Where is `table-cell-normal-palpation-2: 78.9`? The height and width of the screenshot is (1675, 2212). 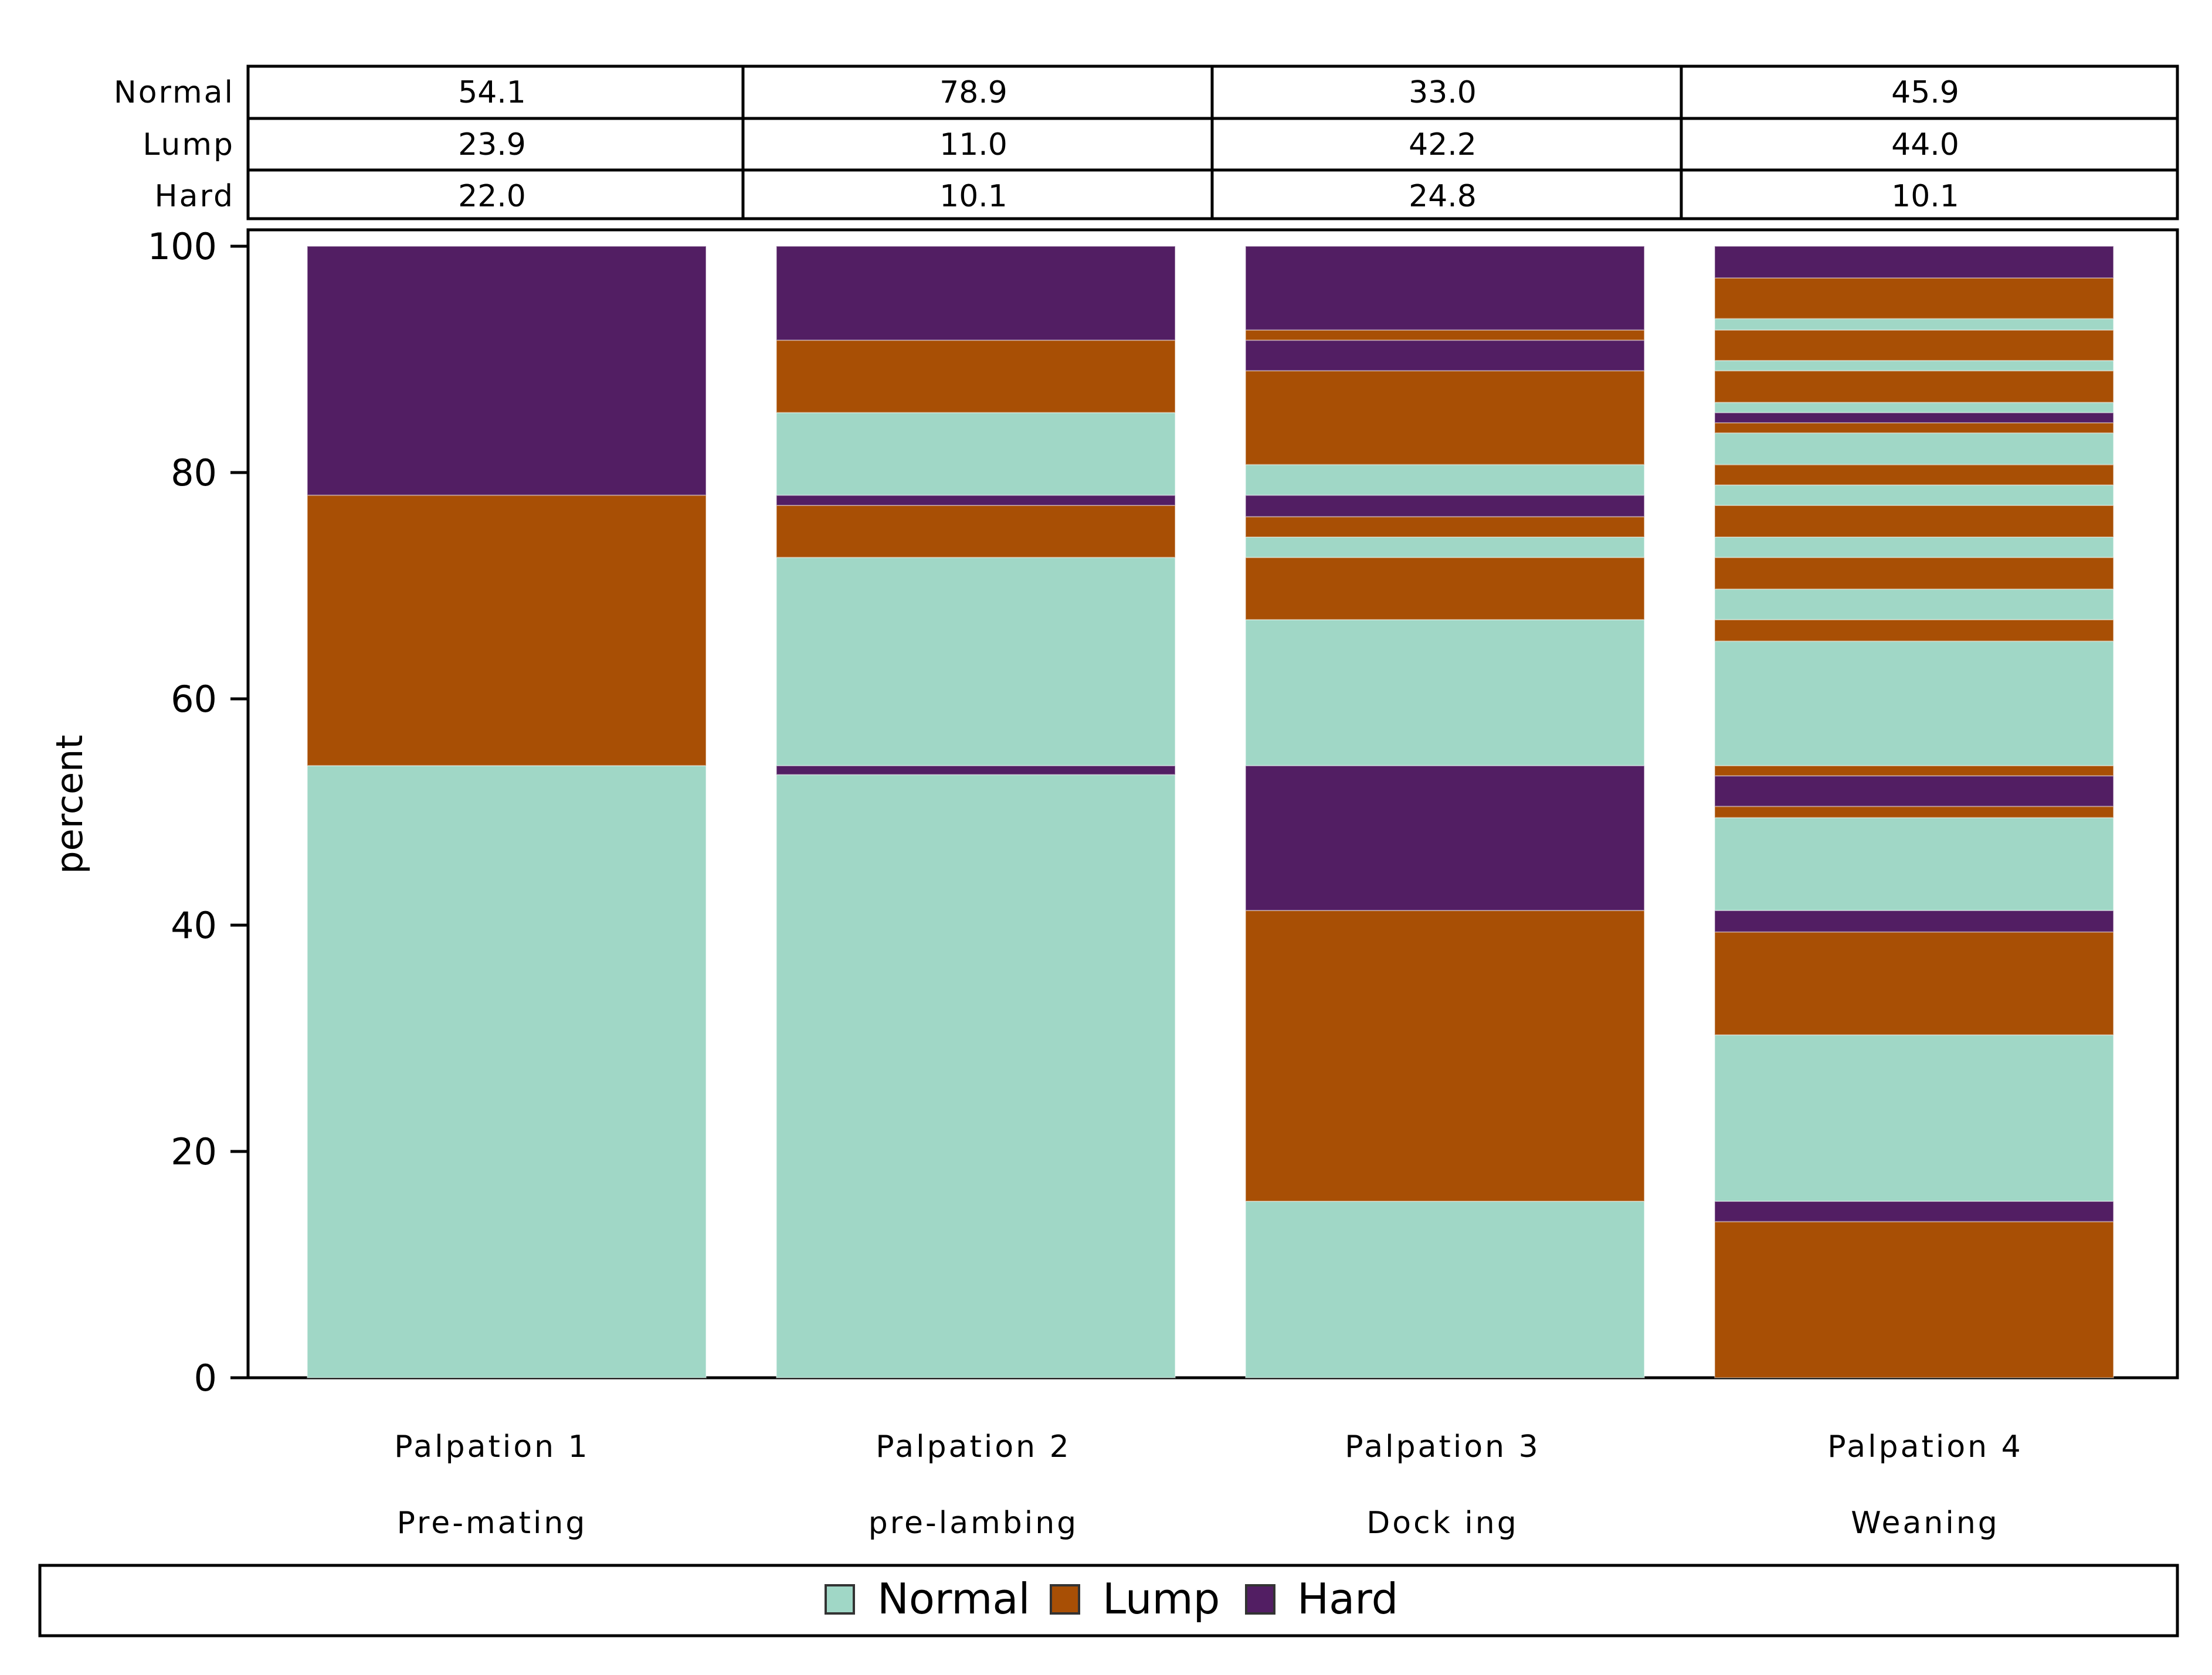 table-cell-normal-palpation-2: 78.9 is located at coordinates (973, 92).